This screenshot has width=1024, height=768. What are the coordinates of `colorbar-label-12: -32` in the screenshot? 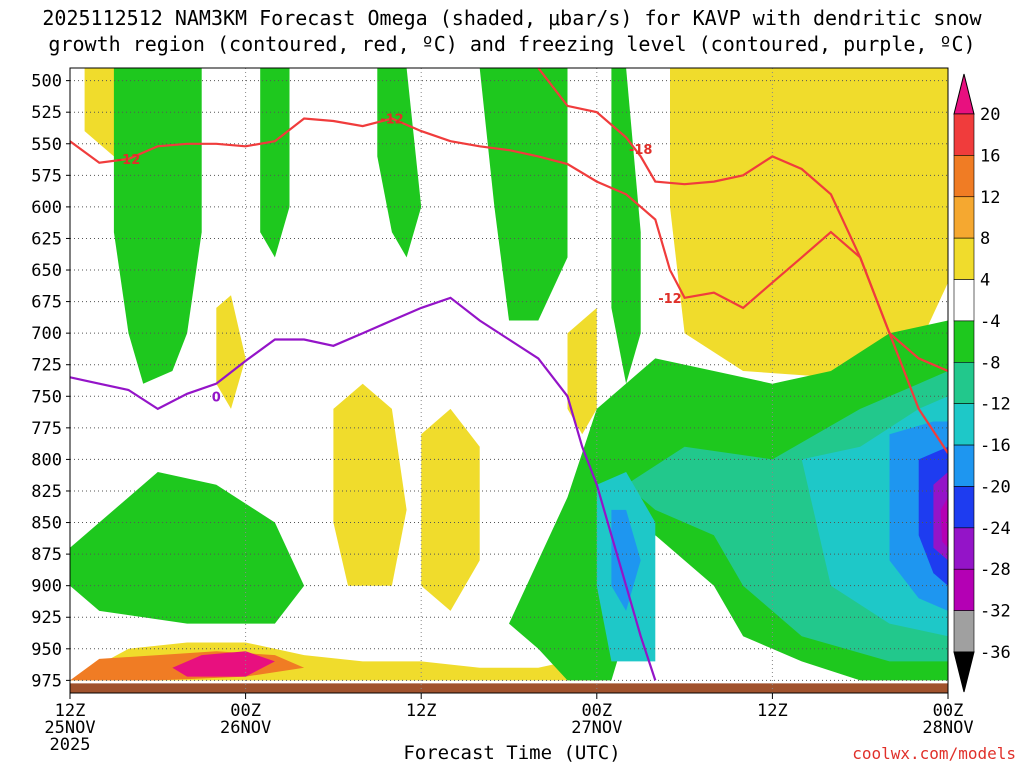 It's located at (995, 612).